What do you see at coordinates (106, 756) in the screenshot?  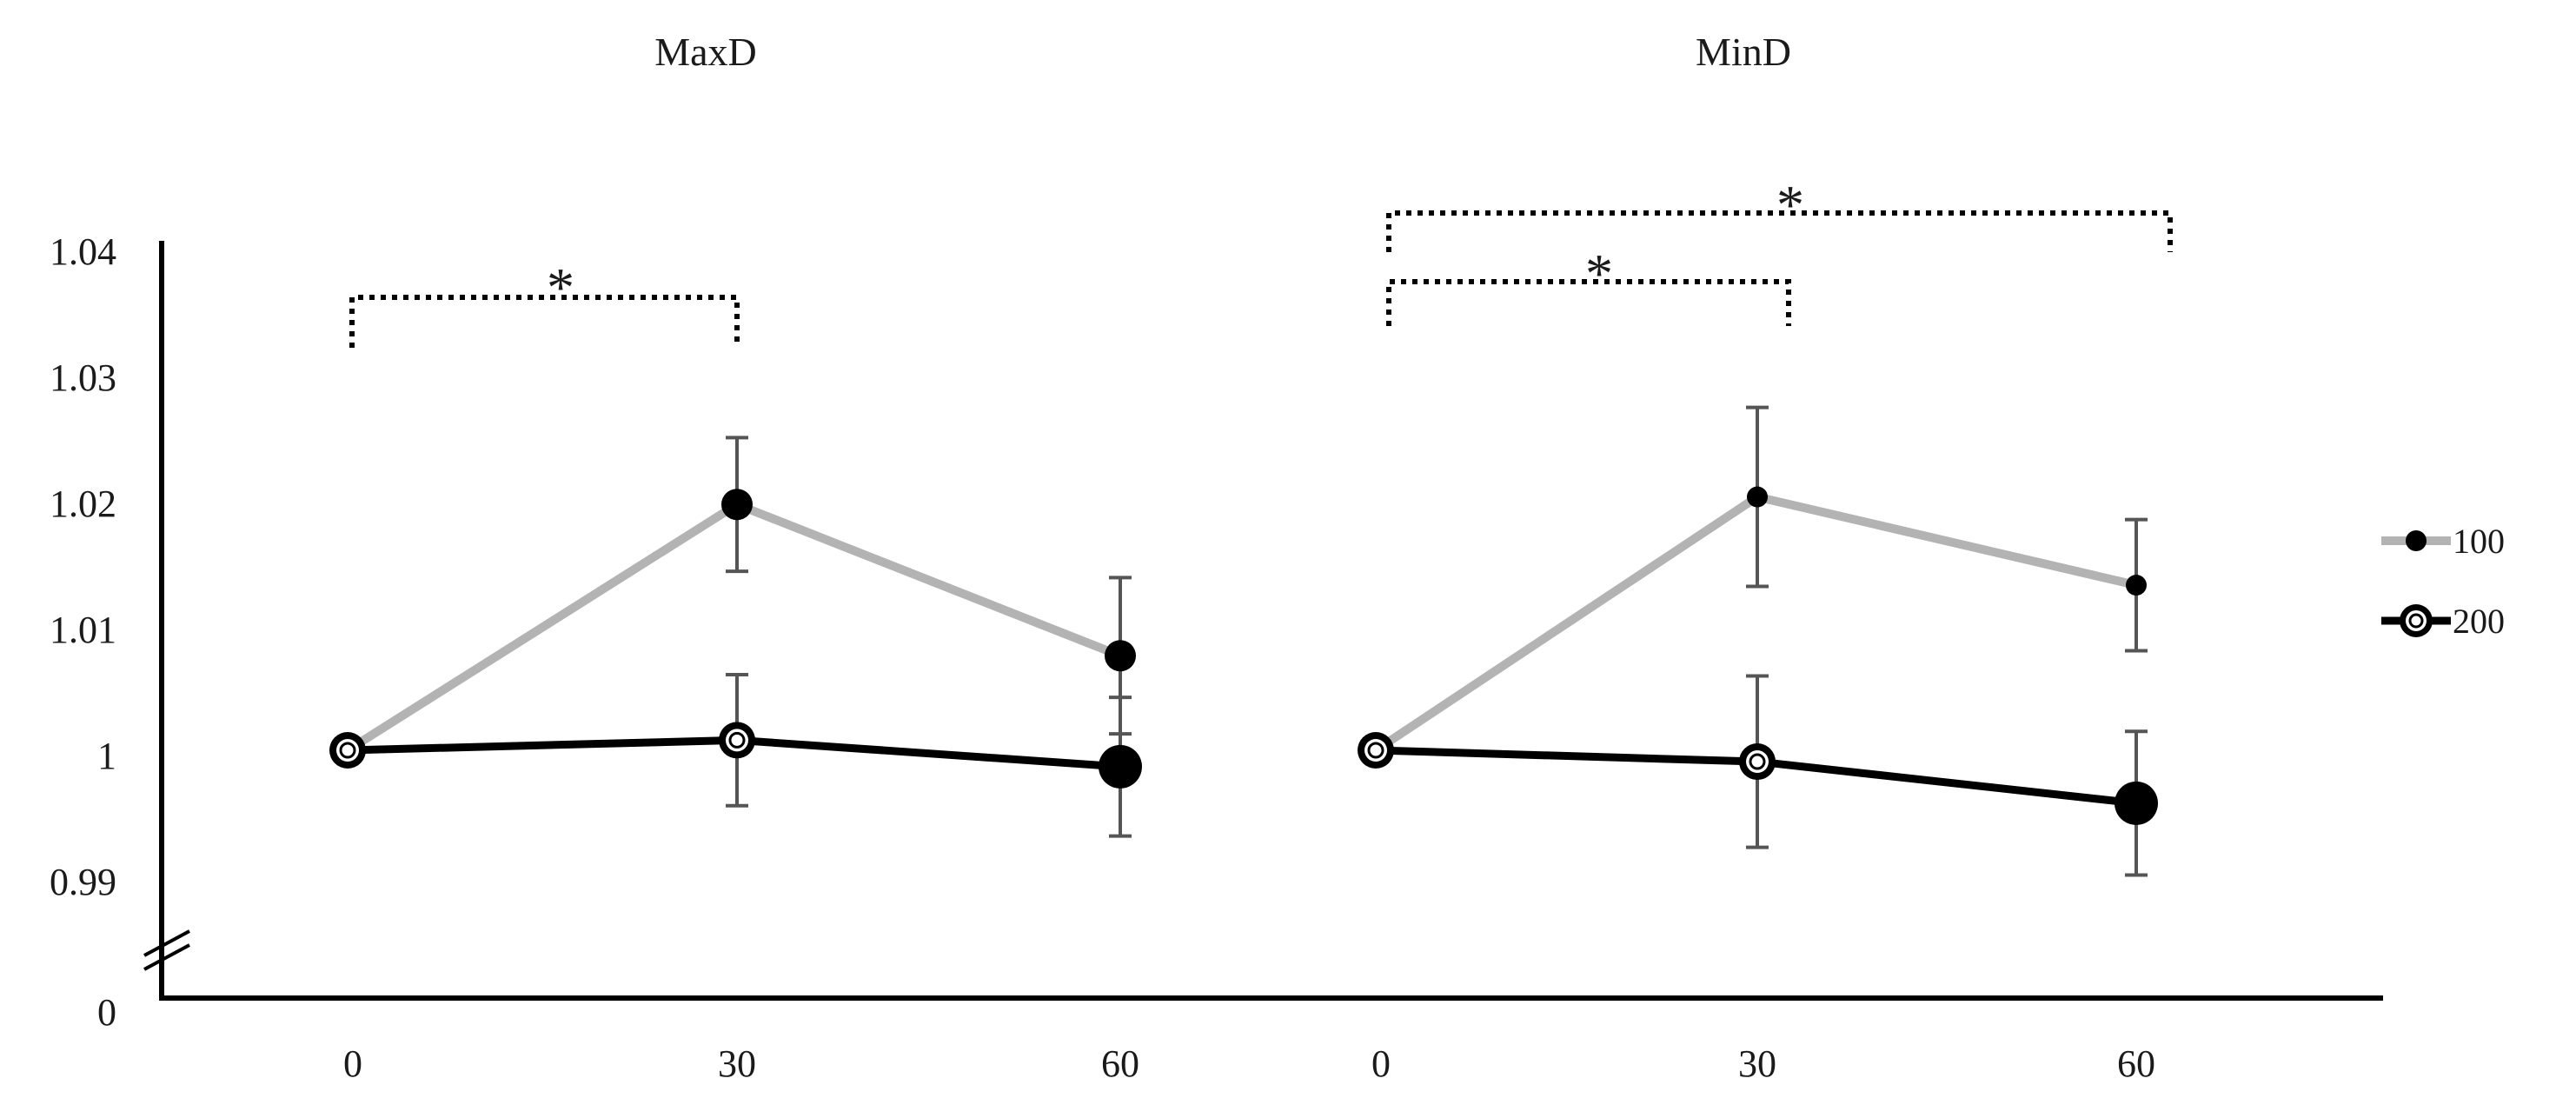 I see `y-tick-label: 1` at bounding box center [106, 756].